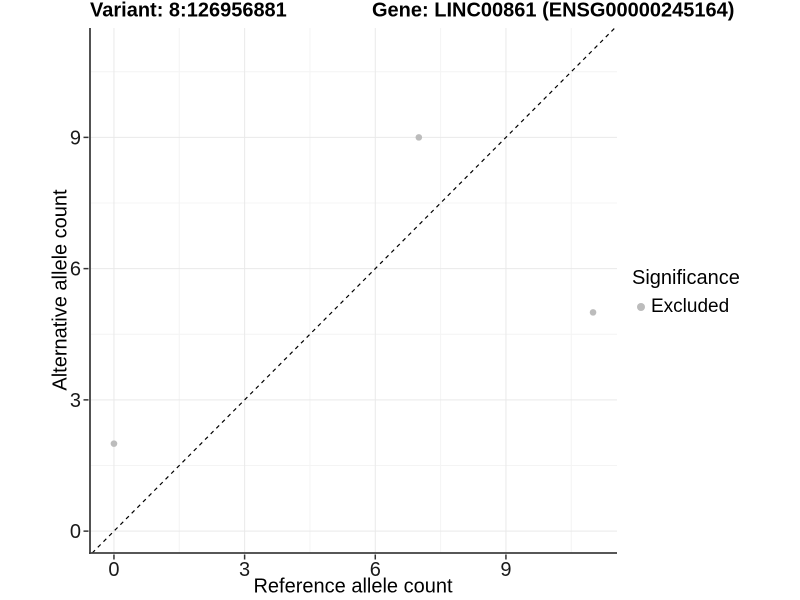 The width and height of the screenshot is (800, 600). I want to click on x-axis-title: Reference allele count, so click(353, 586).